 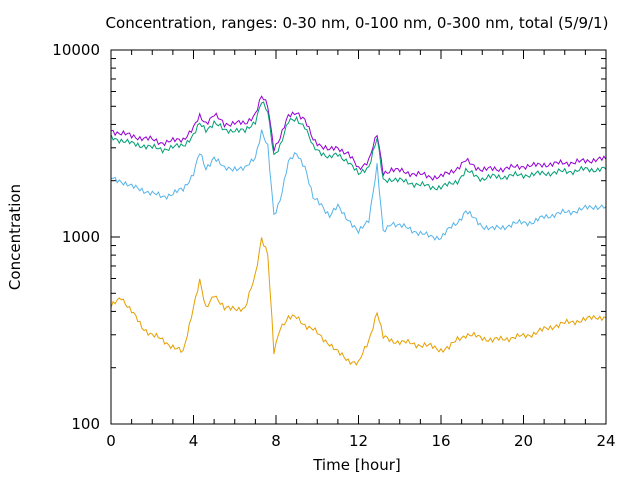 I want to click on y-tick-label: 10000, so click(x=76, y=50).